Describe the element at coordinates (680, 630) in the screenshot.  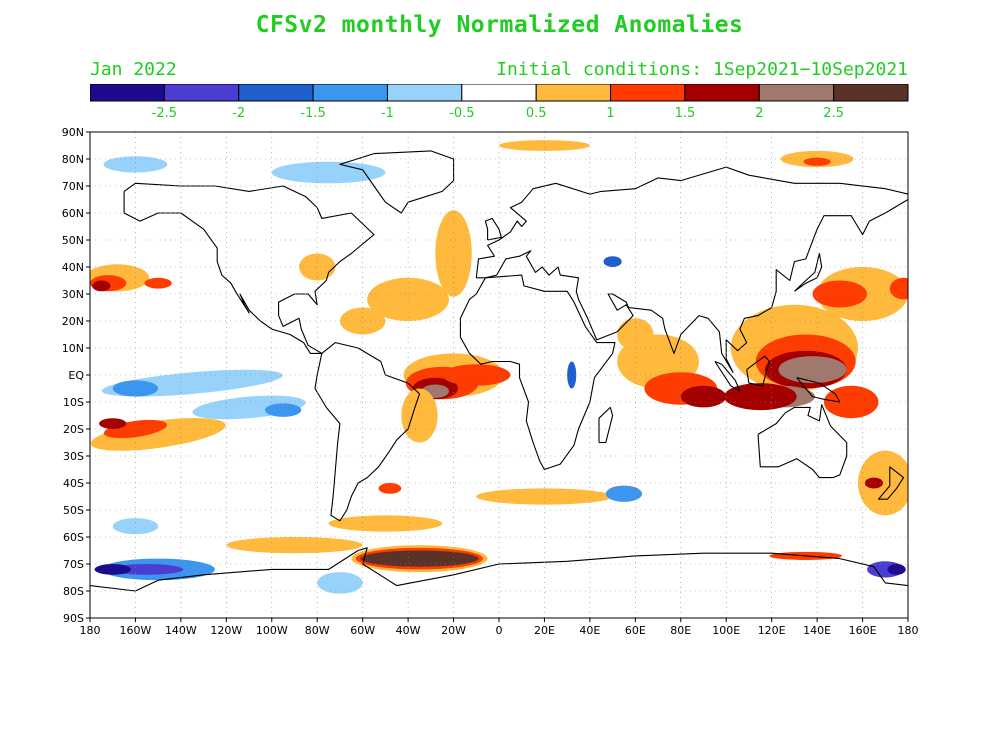
I see `lon-label: 80E` at that location.